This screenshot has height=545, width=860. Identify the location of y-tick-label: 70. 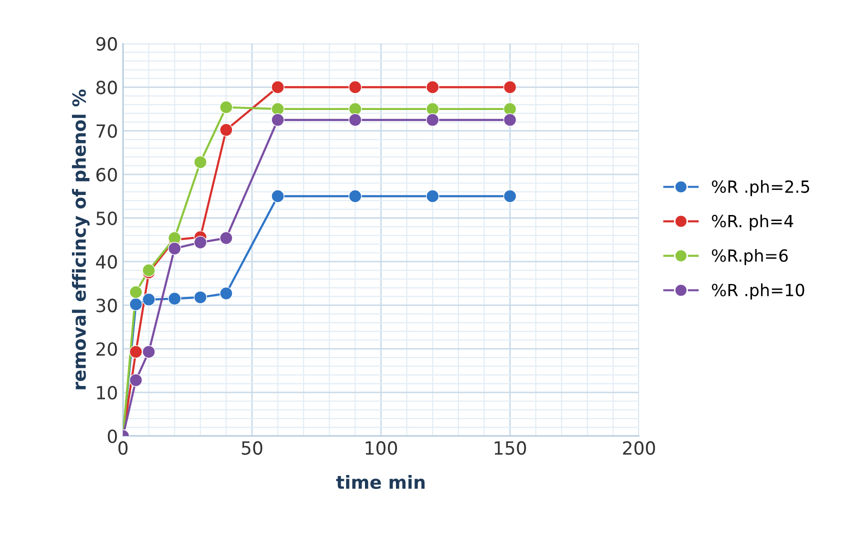
(106, 131).